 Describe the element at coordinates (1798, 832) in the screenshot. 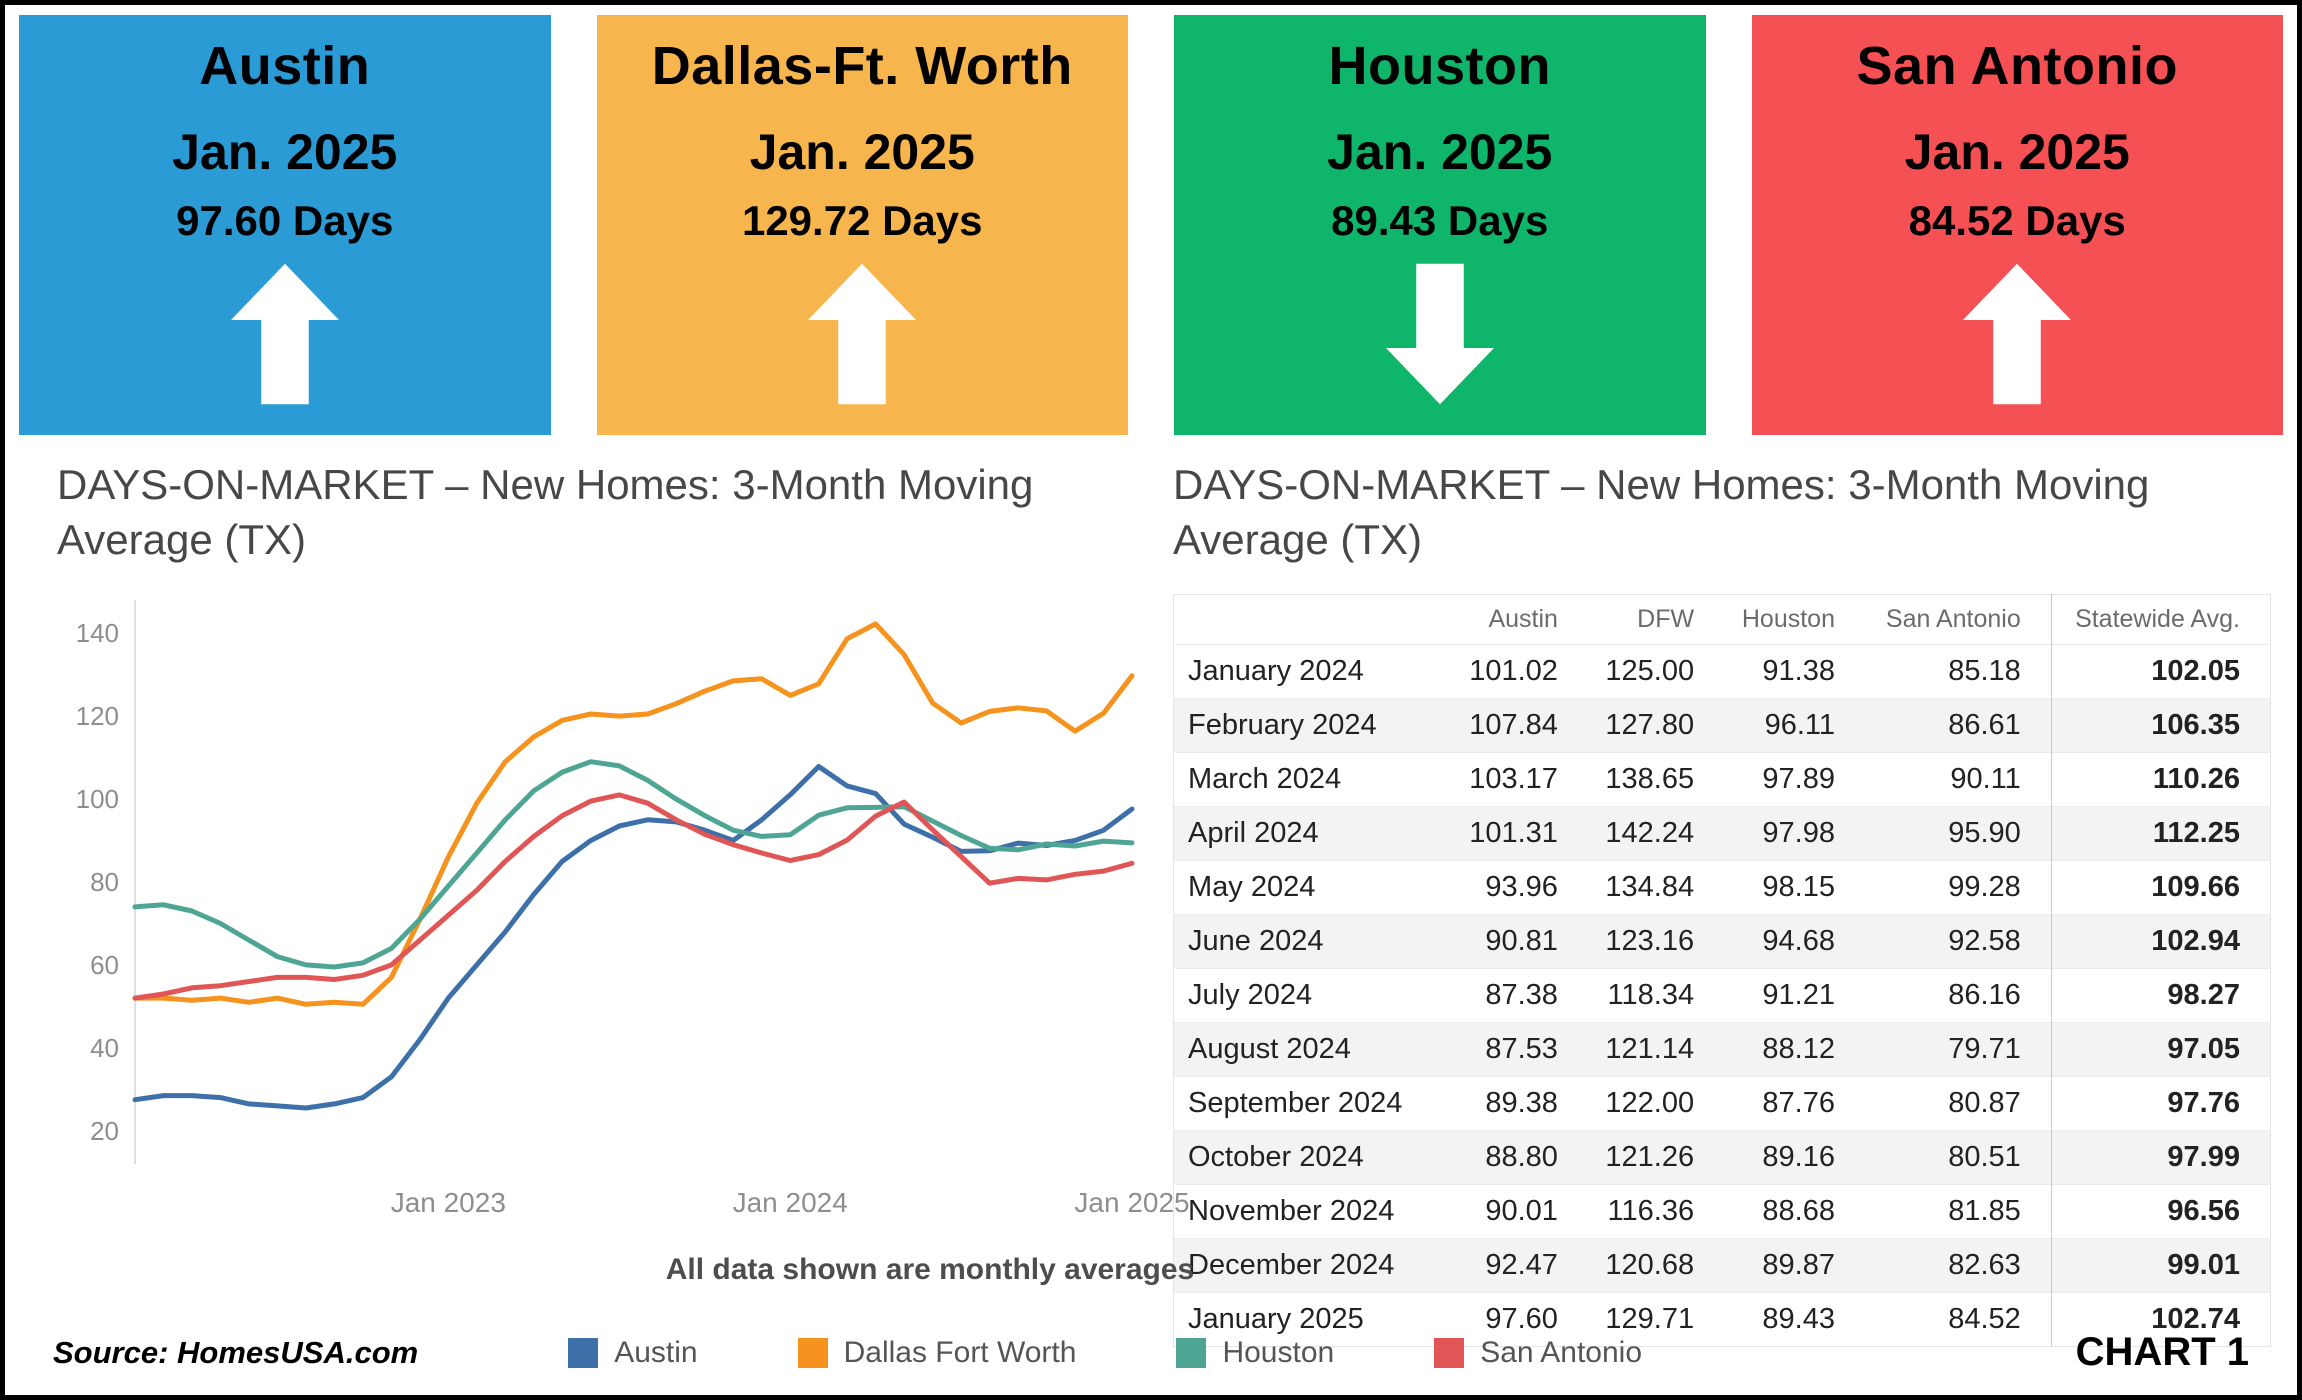

I see `row-value: 97.98` at that location.